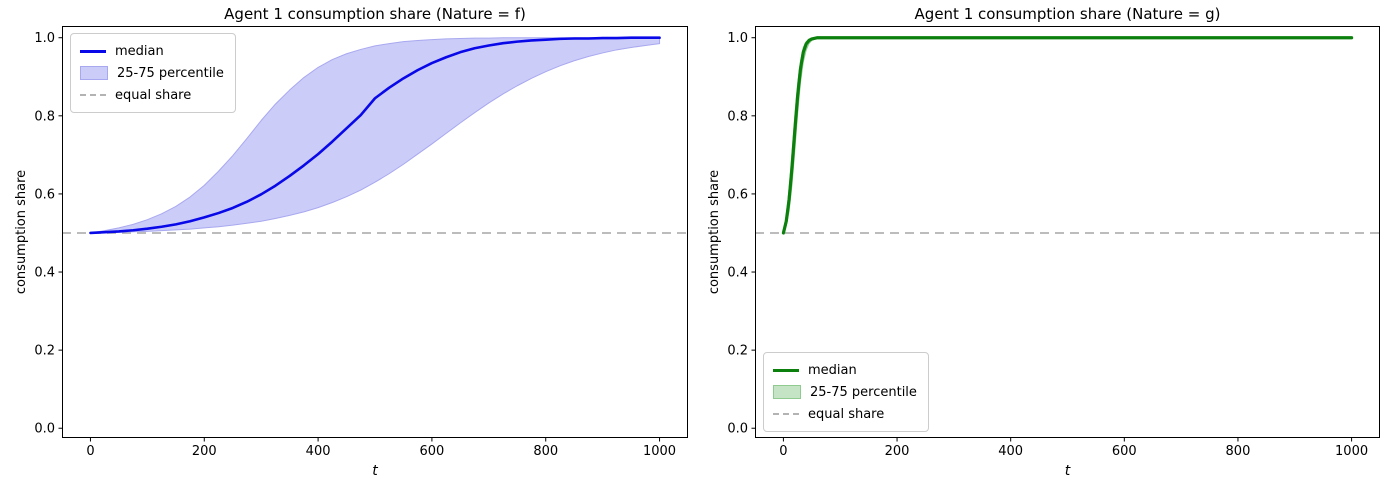 This screenshot has width=1390, height=490. I want to click on legend-nature-g: median 25-75 percentile equal share, so click(846, 392).